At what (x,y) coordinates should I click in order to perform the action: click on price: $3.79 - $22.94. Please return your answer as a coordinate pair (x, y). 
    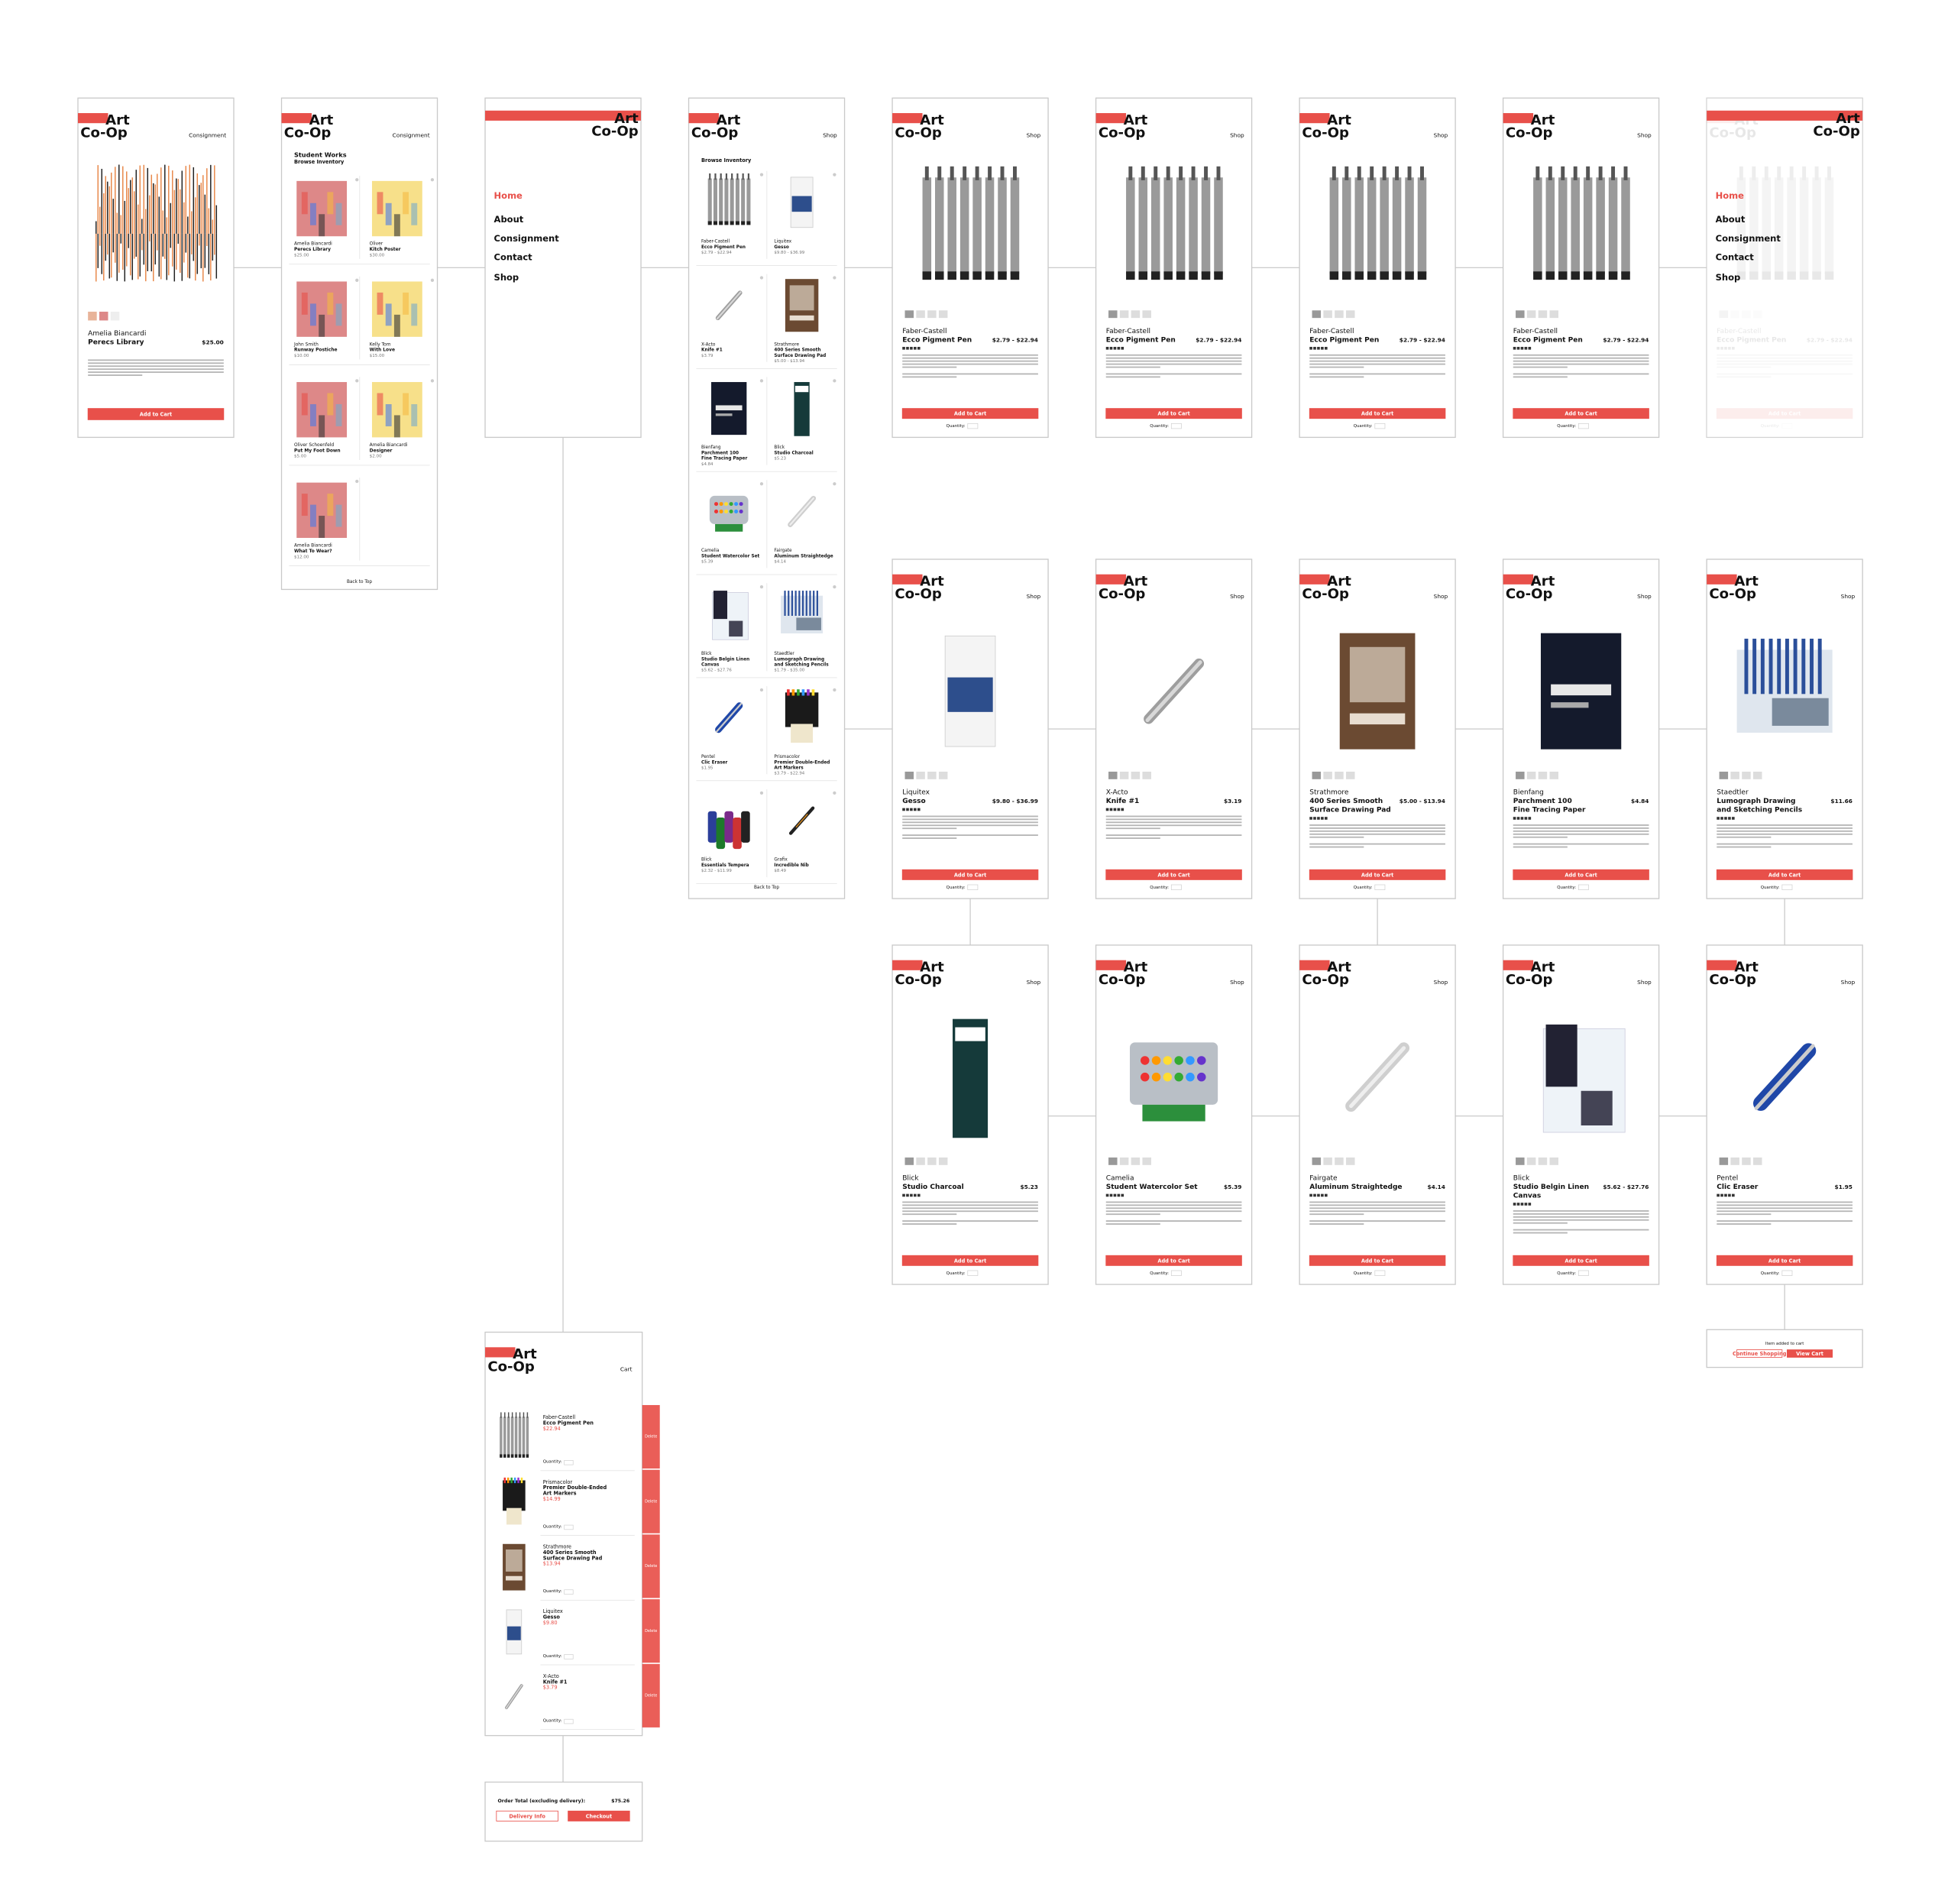
    Looking at the image, I should click on (789, 773).